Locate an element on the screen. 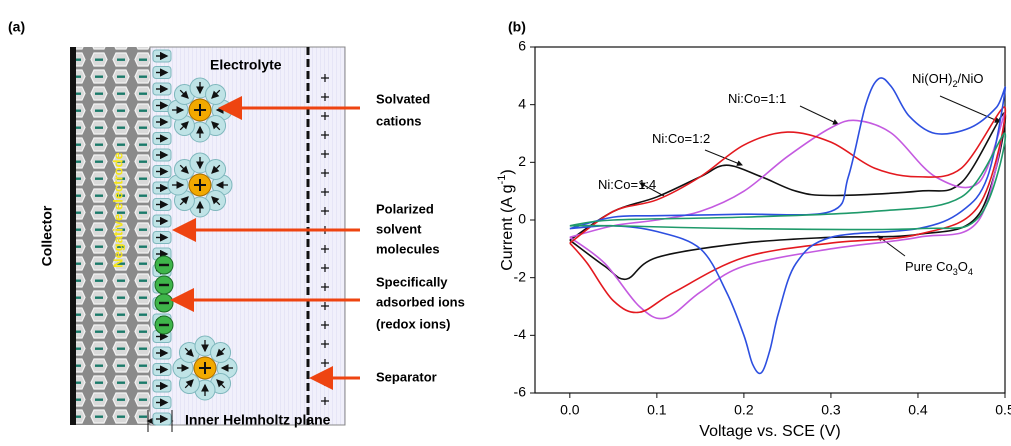 The height and width of the screenshot is (446, 1011). electrode-label: Negative electrode is located at coordinates (117, 210).